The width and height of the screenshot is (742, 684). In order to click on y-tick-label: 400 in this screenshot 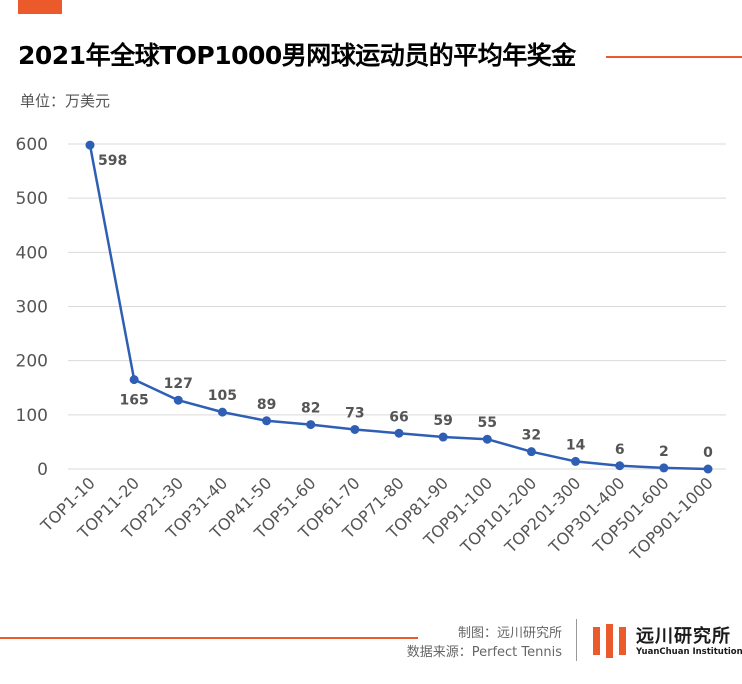, I will do `click(32, 253)`.